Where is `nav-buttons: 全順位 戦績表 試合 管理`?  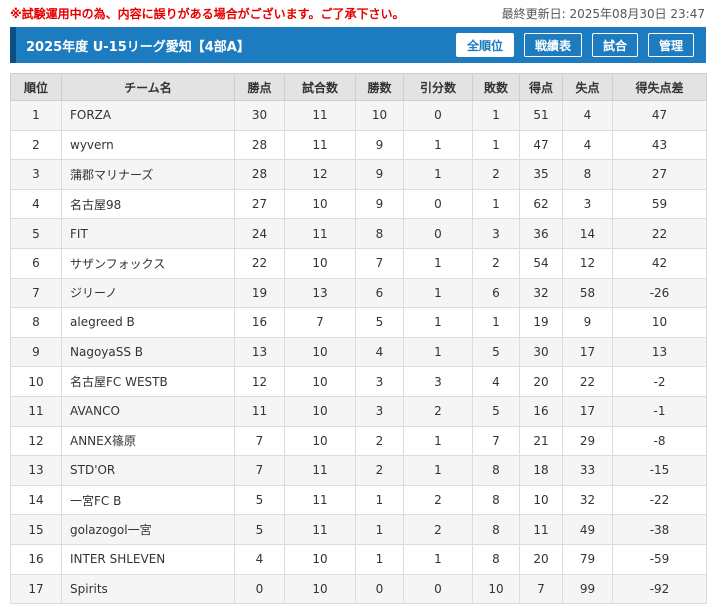
nav-buttons: 全順位 戦績表 試合 管理 is located at coordinates (574, 45).